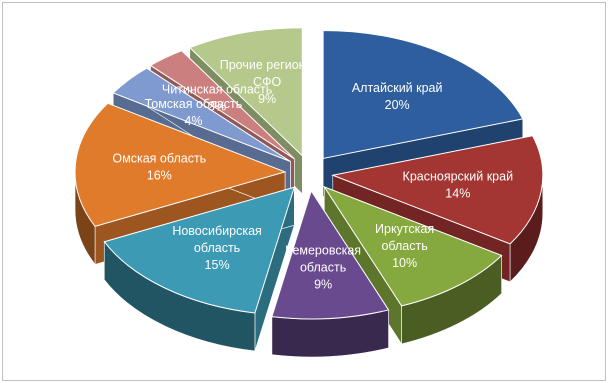  Describe the element at coordinates (457, 193) in the screenshot. I see `slice-percent: 14%` at that location.